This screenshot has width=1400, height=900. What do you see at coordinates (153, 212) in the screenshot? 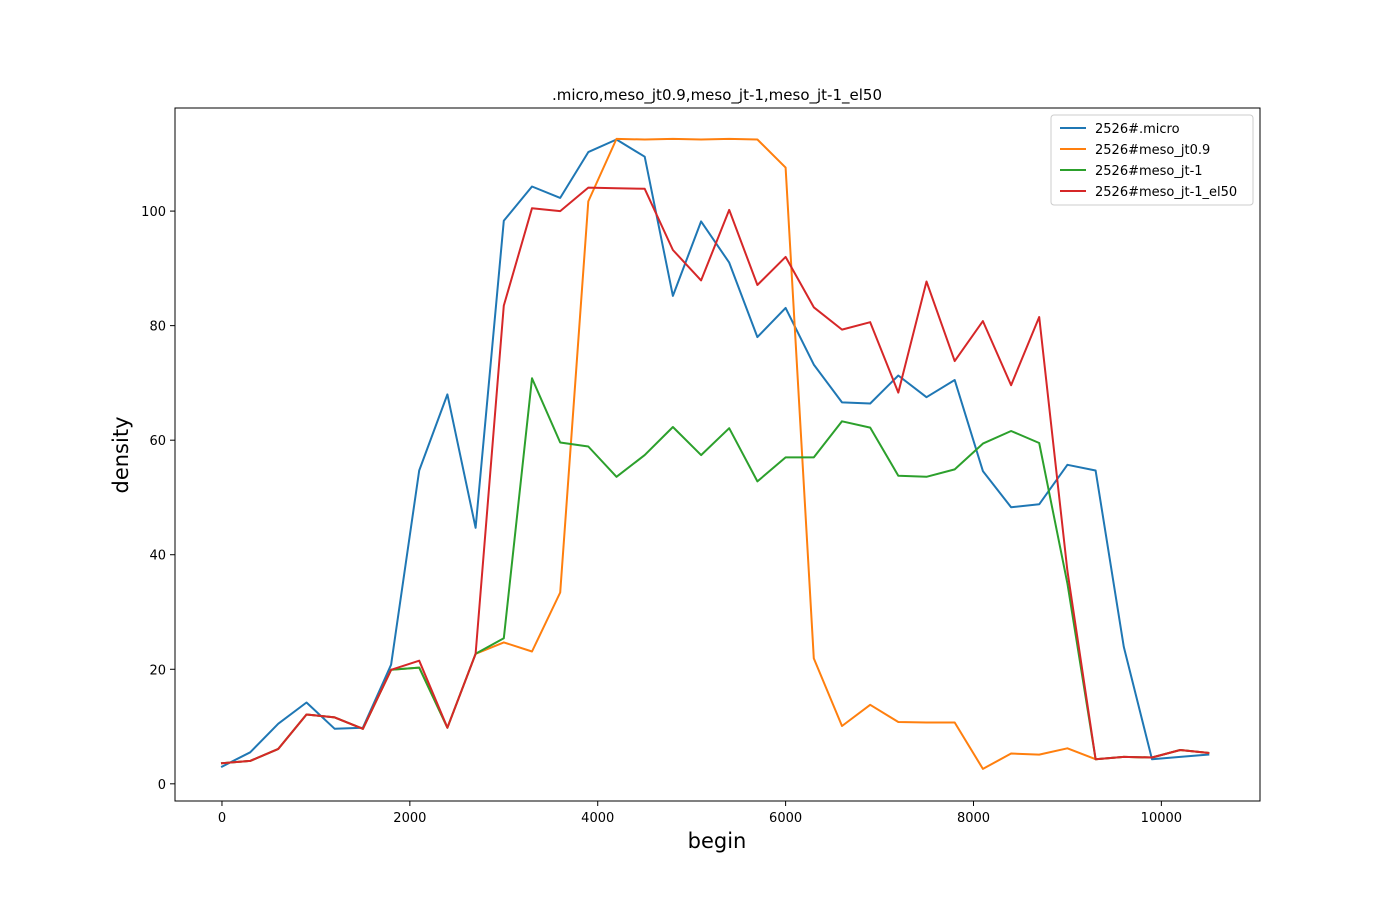
I see `y-tick-label: 100` at bounding box center [153, 212].